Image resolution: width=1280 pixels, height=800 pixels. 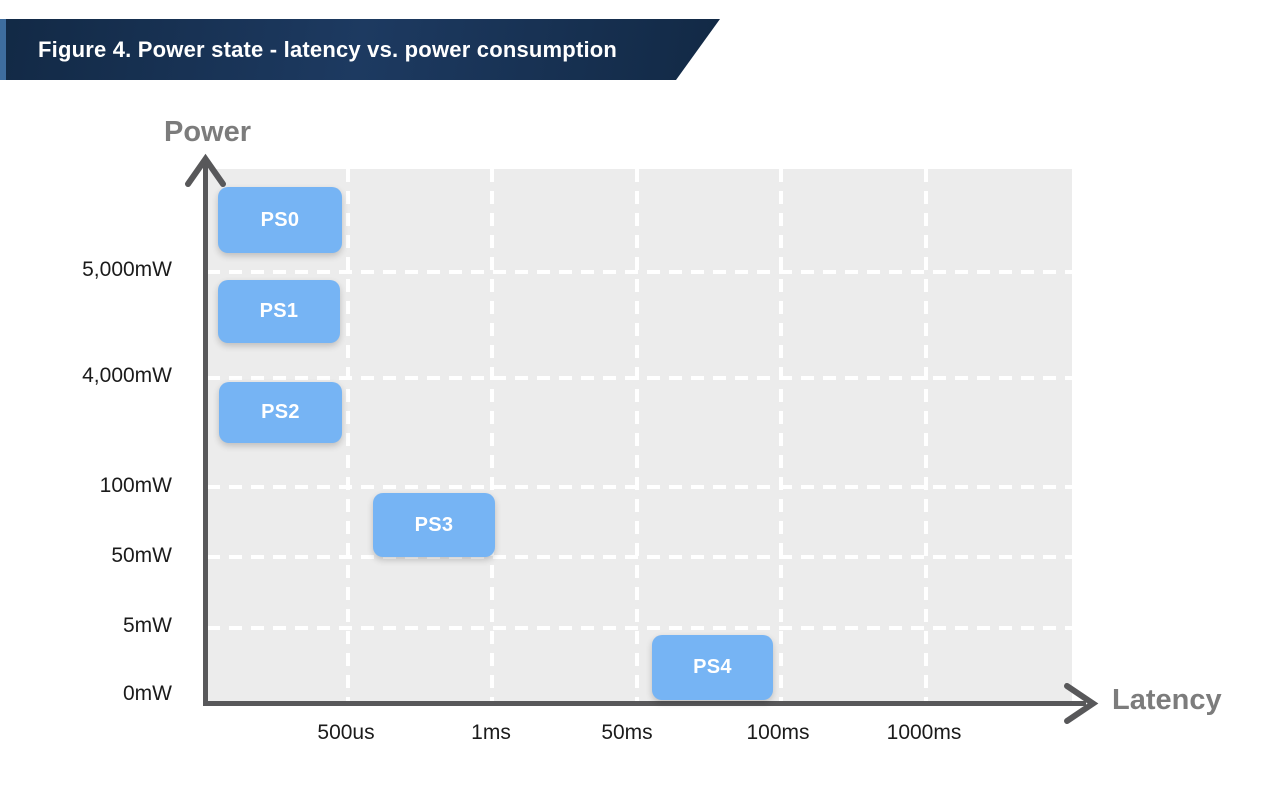 I want to click on x-axis-title: Latency, so click(x=1167, y=700).